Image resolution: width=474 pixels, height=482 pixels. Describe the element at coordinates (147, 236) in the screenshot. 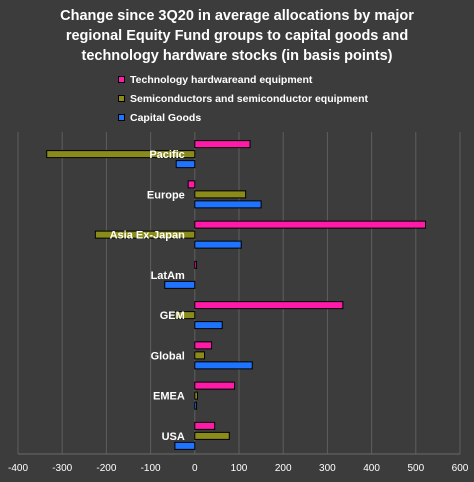

I see `category-label: Asia Ex-Japan` at that location.